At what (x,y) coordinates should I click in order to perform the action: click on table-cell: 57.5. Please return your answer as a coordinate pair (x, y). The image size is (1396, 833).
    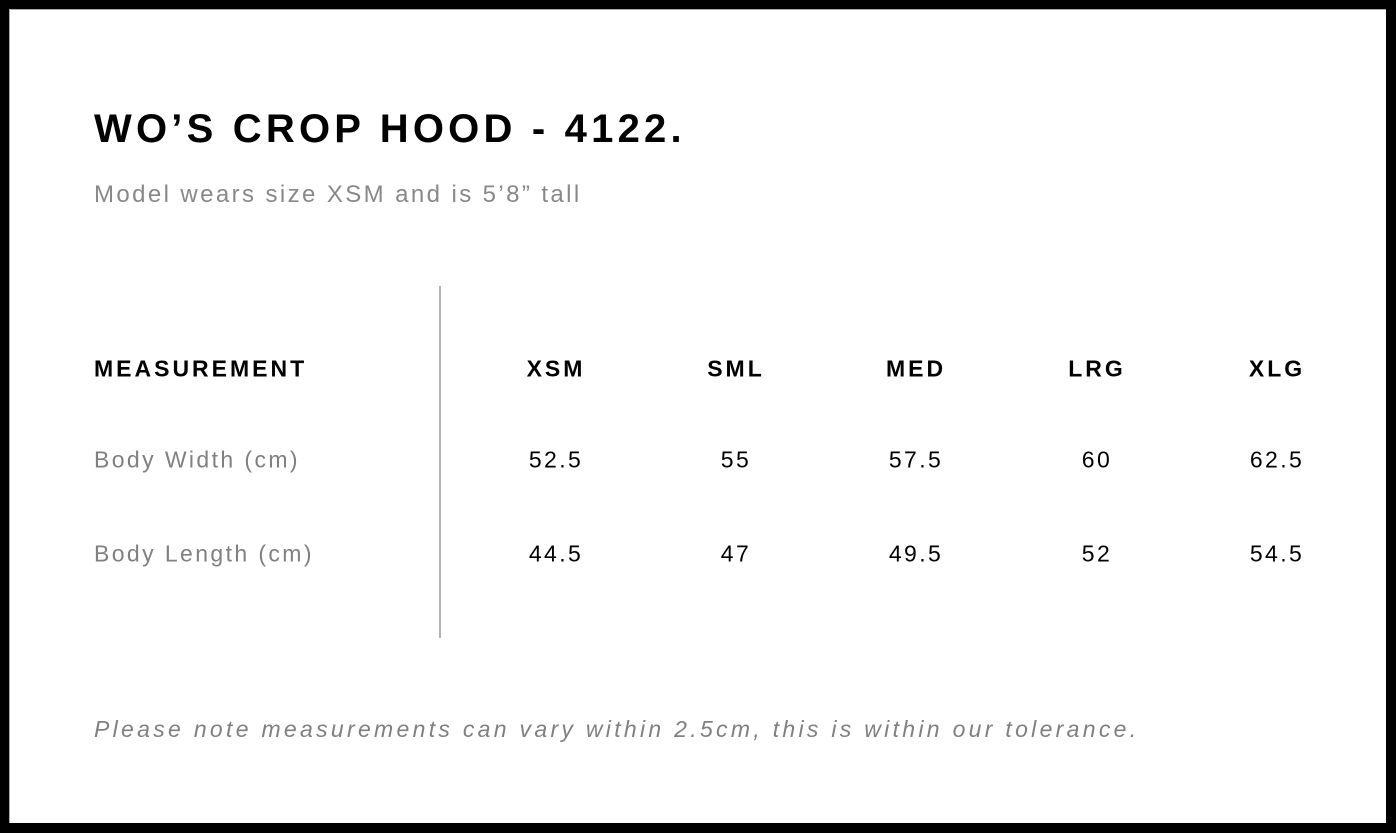
    Looking at the image, I should click on (916, 459).